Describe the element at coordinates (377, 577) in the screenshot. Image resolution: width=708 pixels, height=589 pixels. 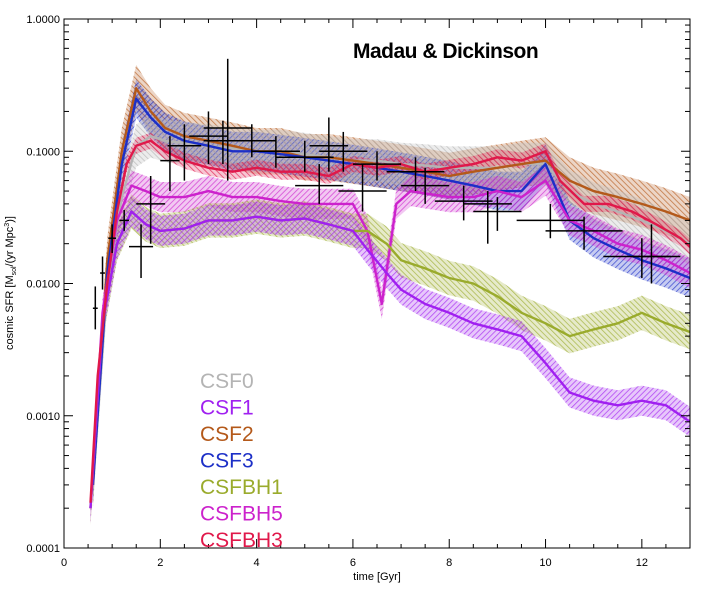
I see `x-axis-label: time [Gyr]` at that location.